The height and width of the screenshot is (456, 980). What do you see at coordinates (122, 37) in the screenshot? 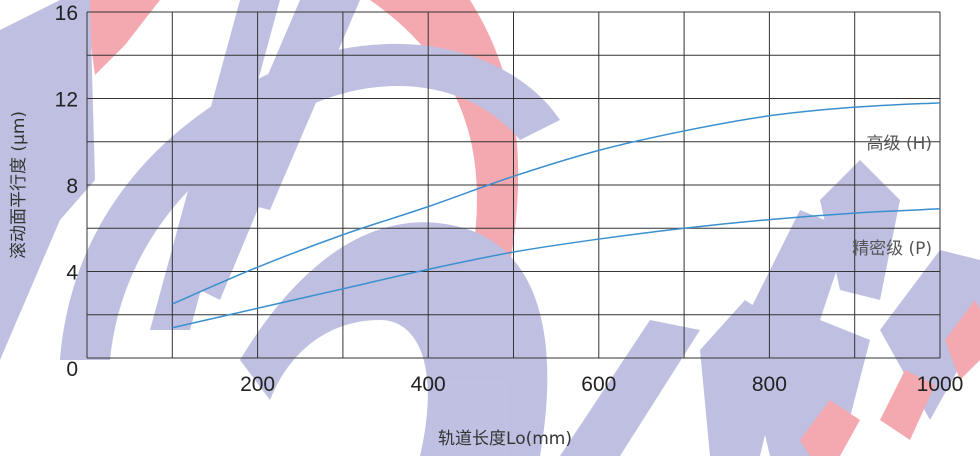
I see `watermark-red-arc` at bounding box center [122, 37].